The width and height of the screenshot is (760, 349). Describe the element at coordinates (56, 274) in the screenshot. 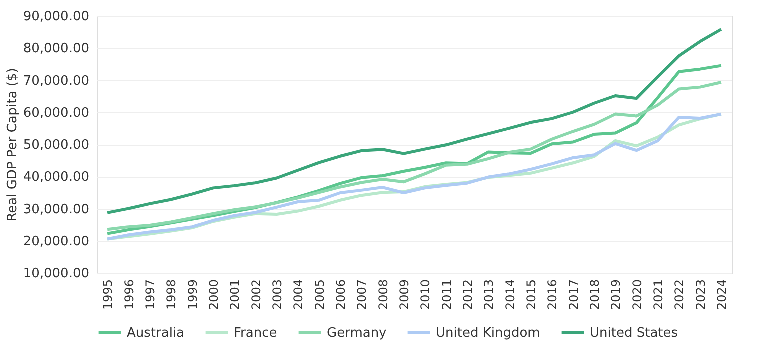

I see `y-tick-label: 10,000.00` at that location.